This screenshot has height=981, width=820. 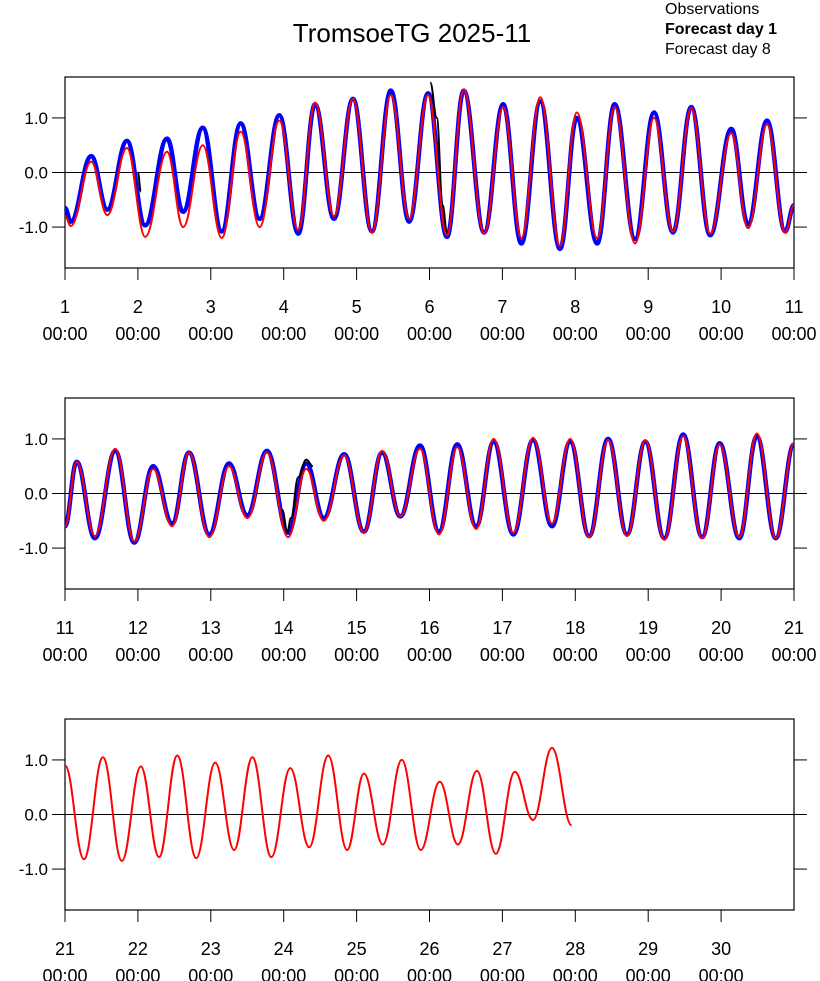 What do you see at coordinates (211, 628) in the screenshot?
I see `x-tick-label: 13` at bounding box center [211, 628].